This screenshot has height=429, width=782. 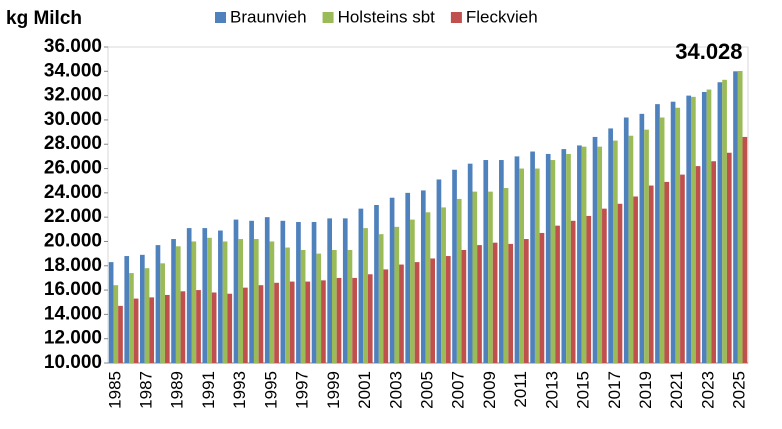 What do you see at coordinates (707, 390) in the screenshot?
I see `x-tick-label: 2023` at bounding box center [707, 390].